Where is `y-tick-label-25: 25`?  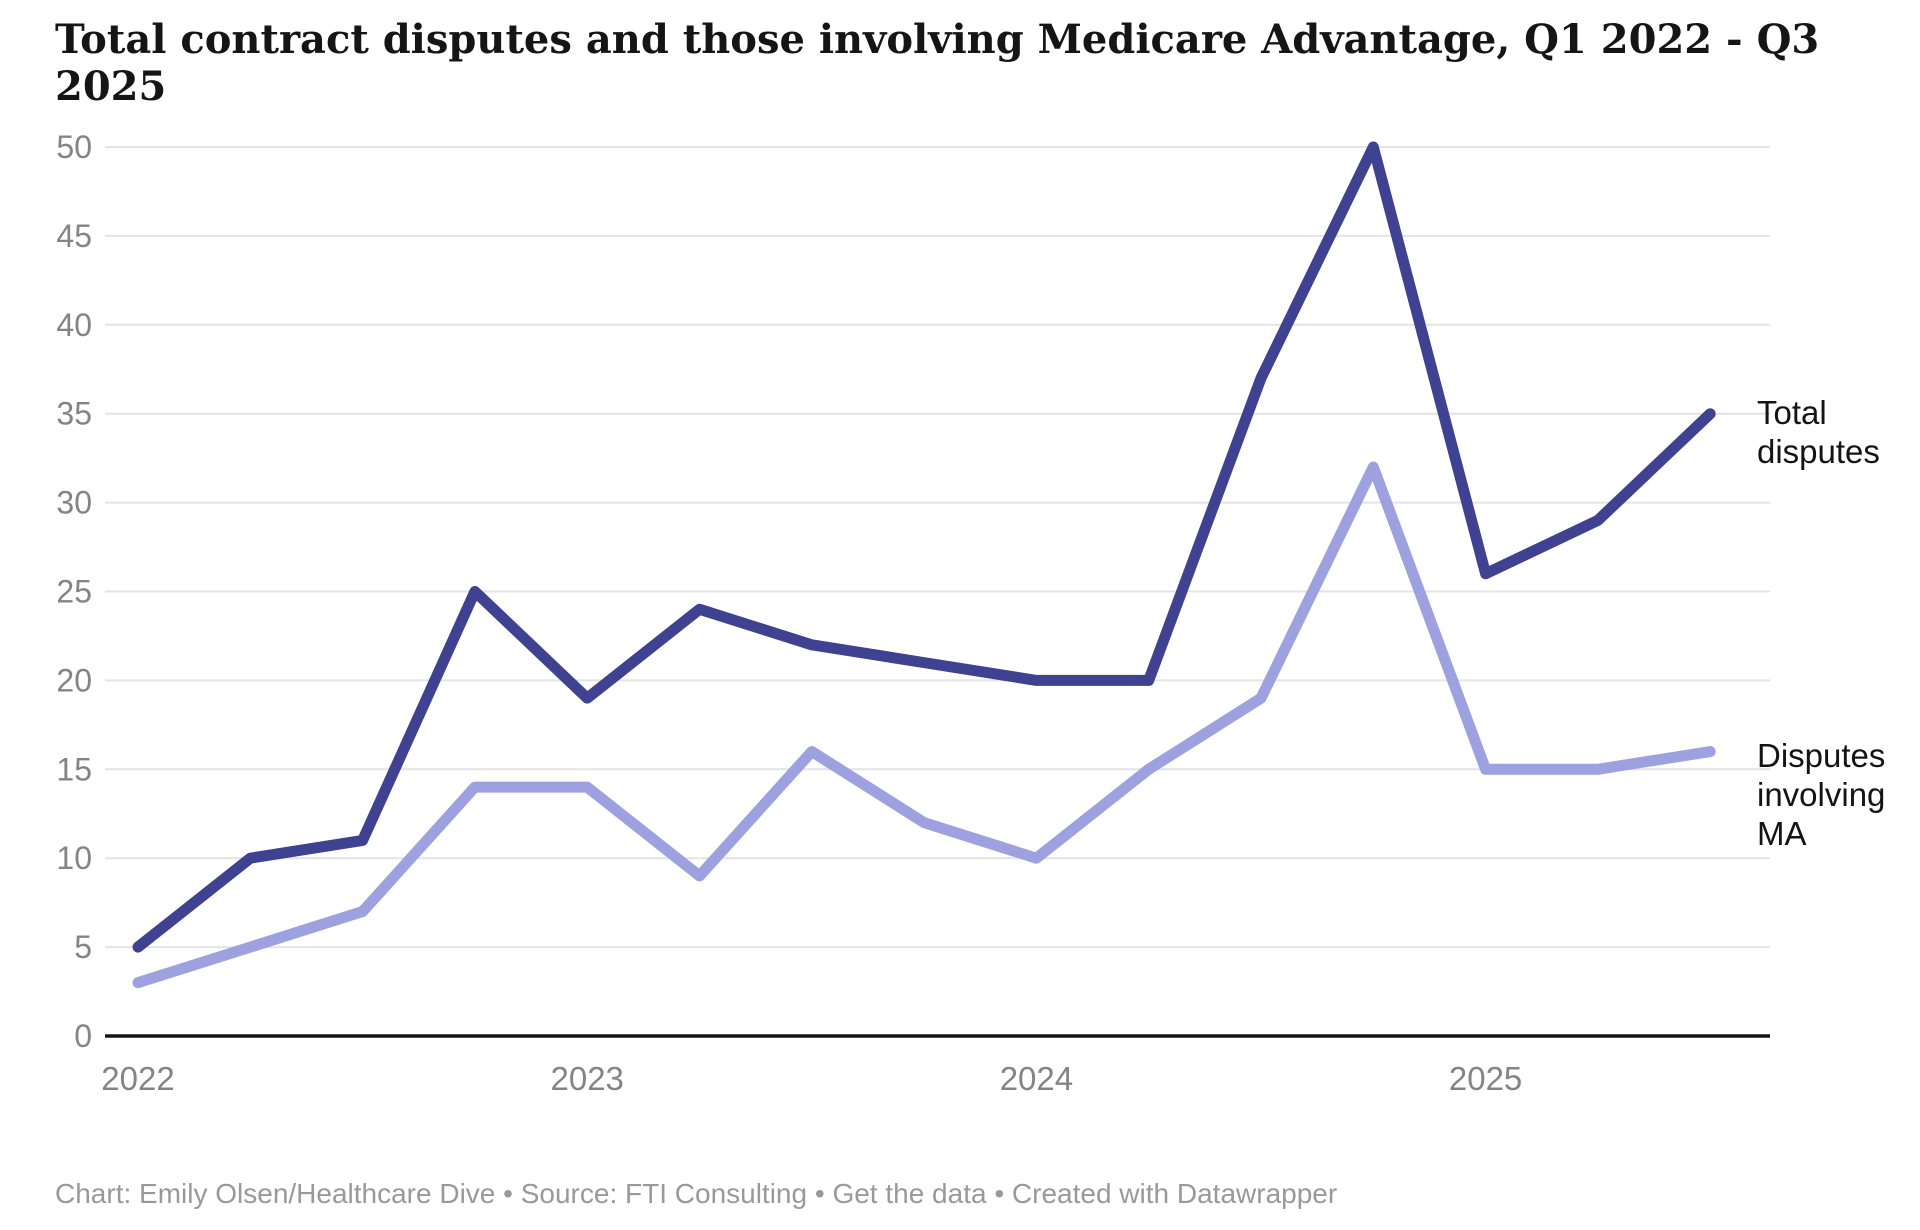
y-tick-label-25: 25 is located at coordinates (74, 592).